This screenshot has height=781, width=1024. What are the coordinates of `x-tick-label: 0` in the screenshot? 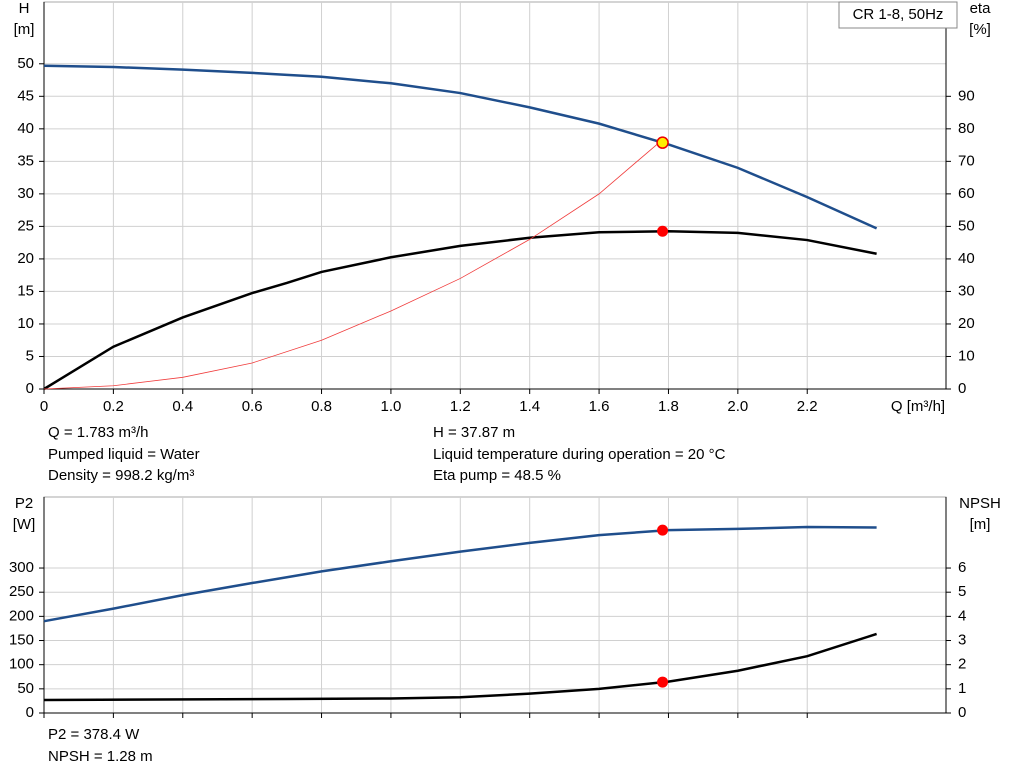 It's located at (44, 406).